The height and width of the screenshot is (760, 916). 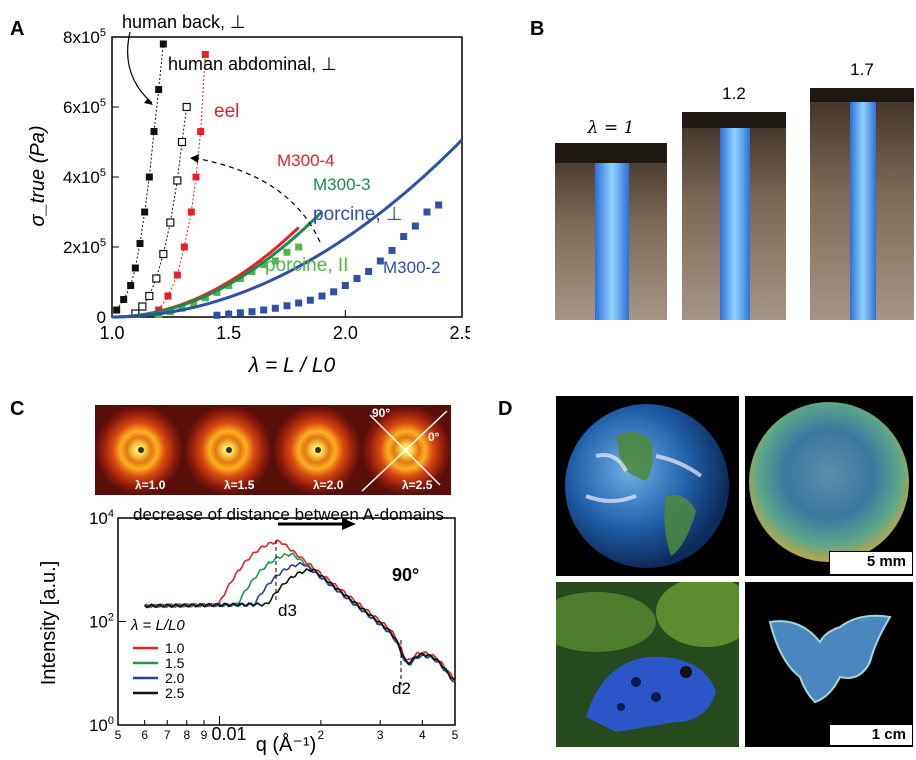 I want to click on panel-d-earth-photo, so click(x=647, y=486).